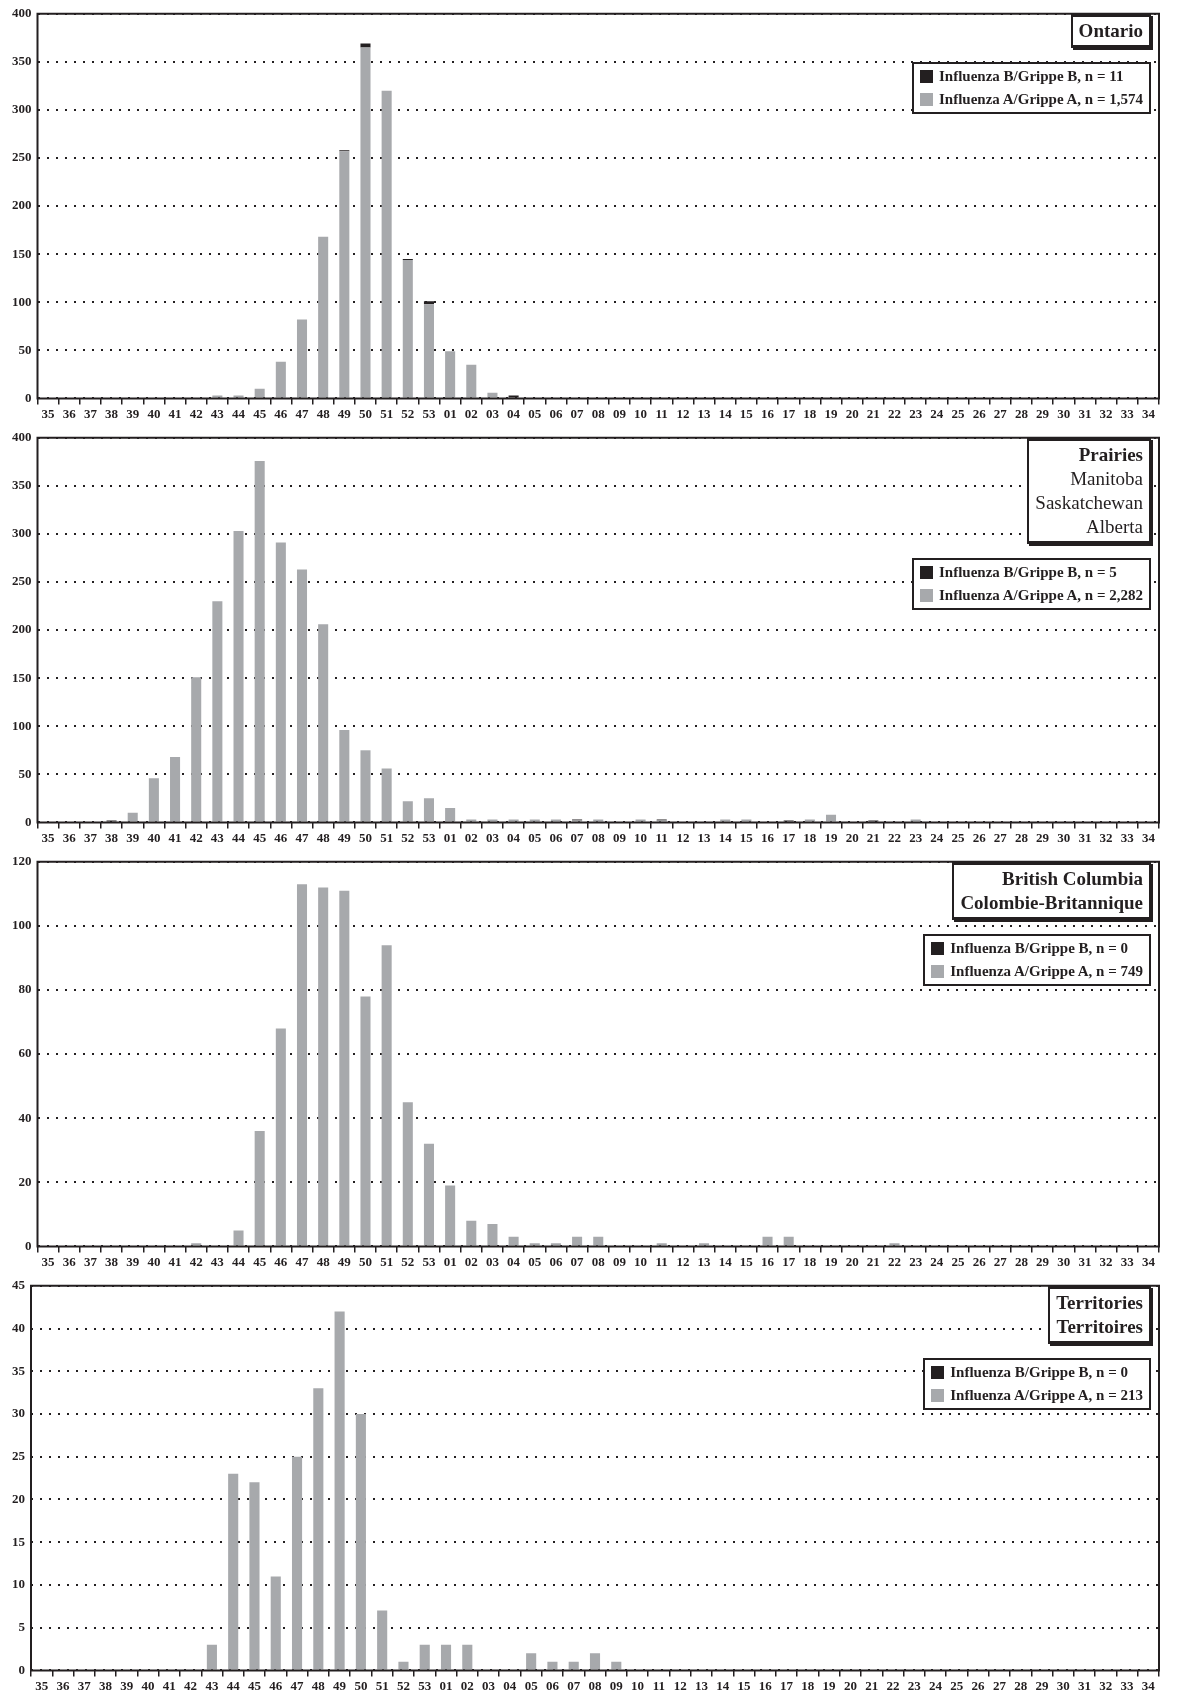  What do you see at coordinates (344, 837) in the screenshot?
I see `x-tick-label: 49` at bounding box center [344, 837].